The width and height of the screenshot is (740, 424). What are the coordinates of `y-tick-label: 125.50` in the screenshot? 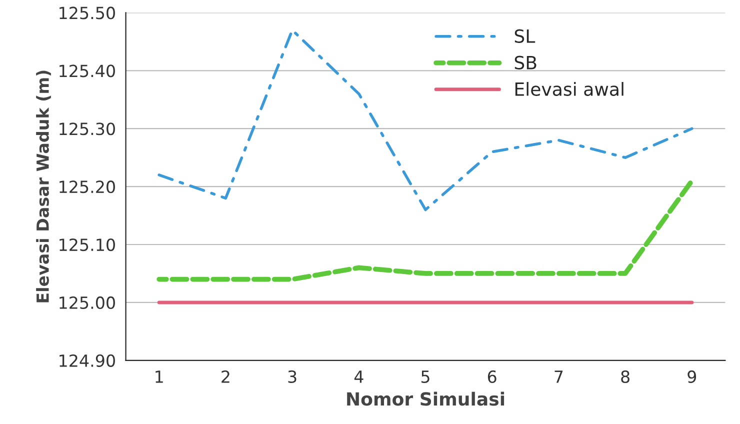 It's located at (87, 13).